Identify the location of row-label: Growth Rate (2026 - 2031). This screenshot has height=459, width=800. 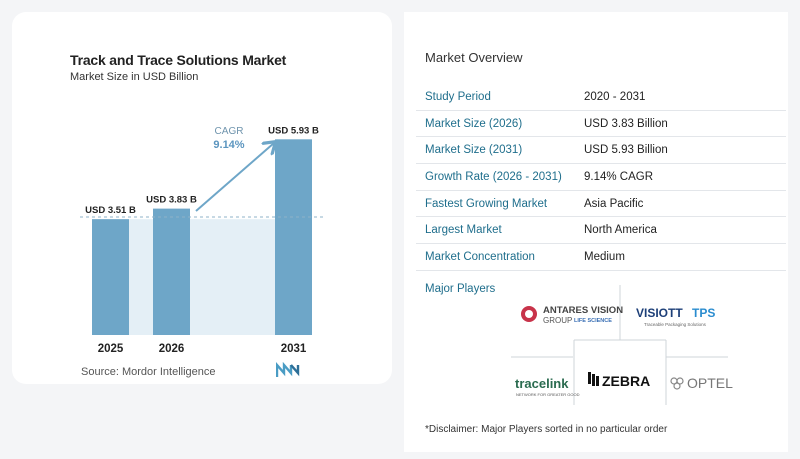
(493, 176).